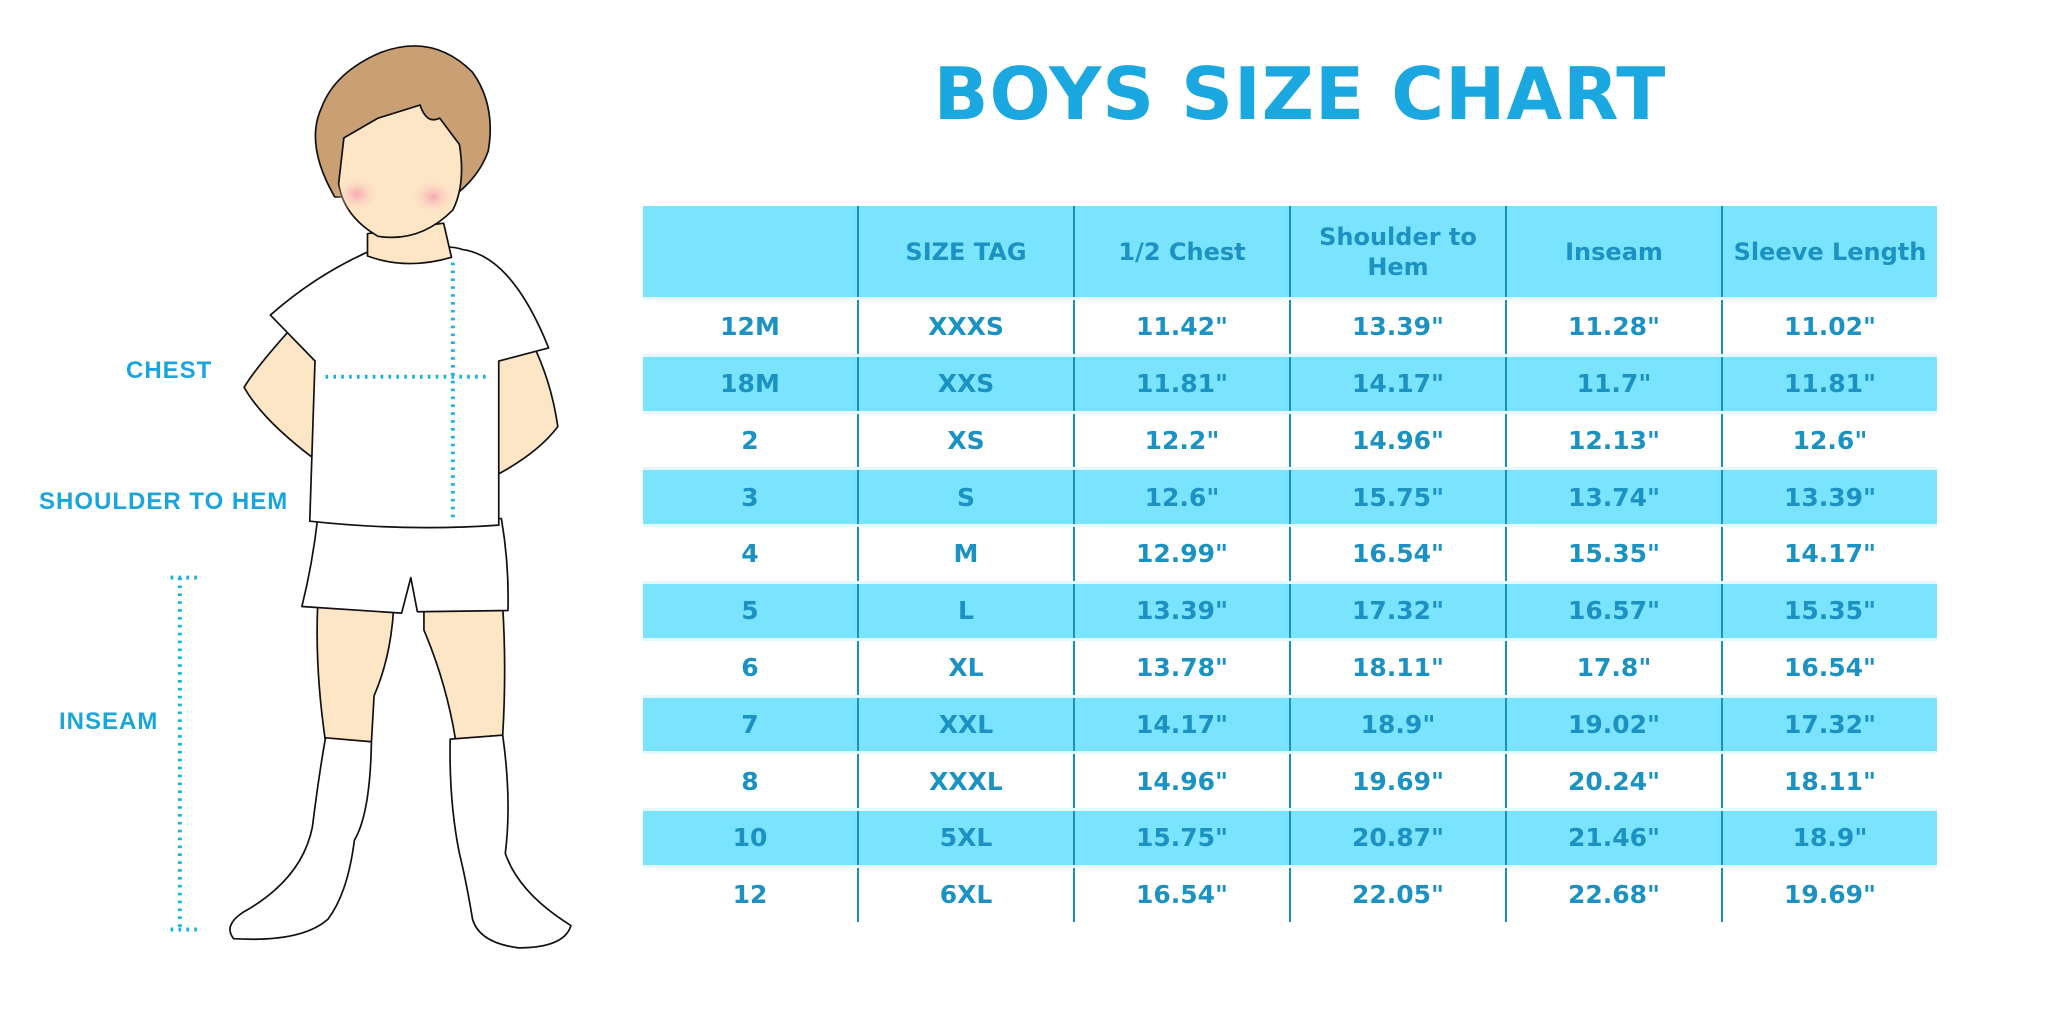 This screenshot has height=1024, width=2048. I want to click on header-cell: Shoulder to Hem, so click(1397, 251).